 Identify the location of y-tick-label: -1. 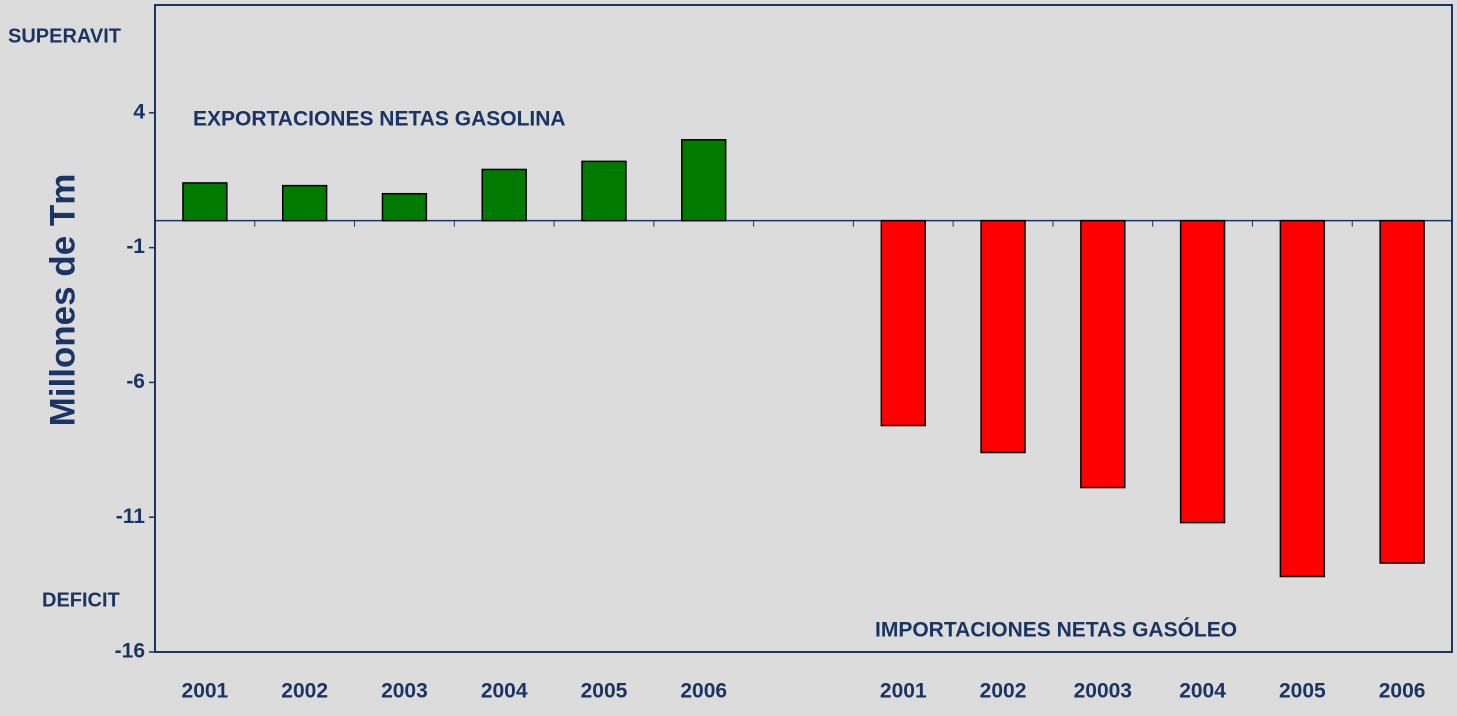
(135, 246).